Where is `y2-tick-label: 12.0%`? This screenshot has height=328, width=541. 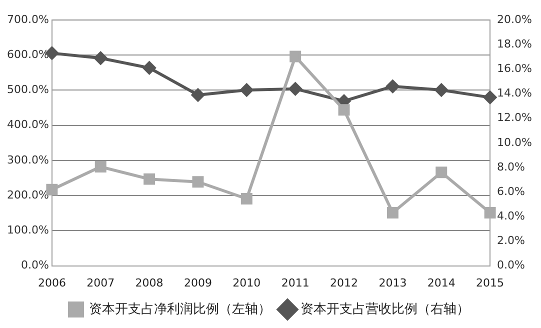
y2-tick-label: 12.0% is located at coordinates (514, 117).